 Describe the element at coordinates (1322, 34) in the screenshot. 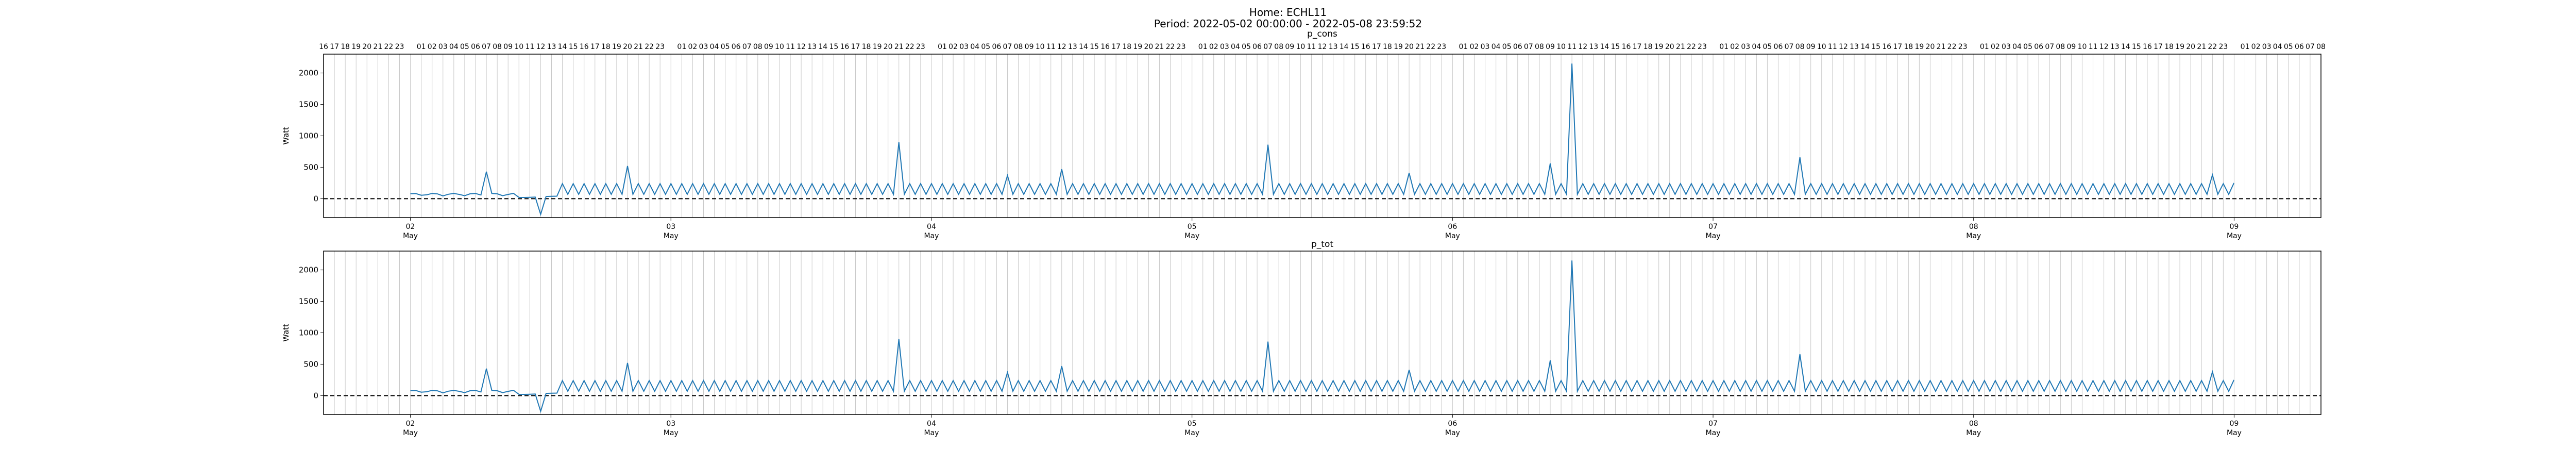

I see `chart-title: p_cons` at that location.